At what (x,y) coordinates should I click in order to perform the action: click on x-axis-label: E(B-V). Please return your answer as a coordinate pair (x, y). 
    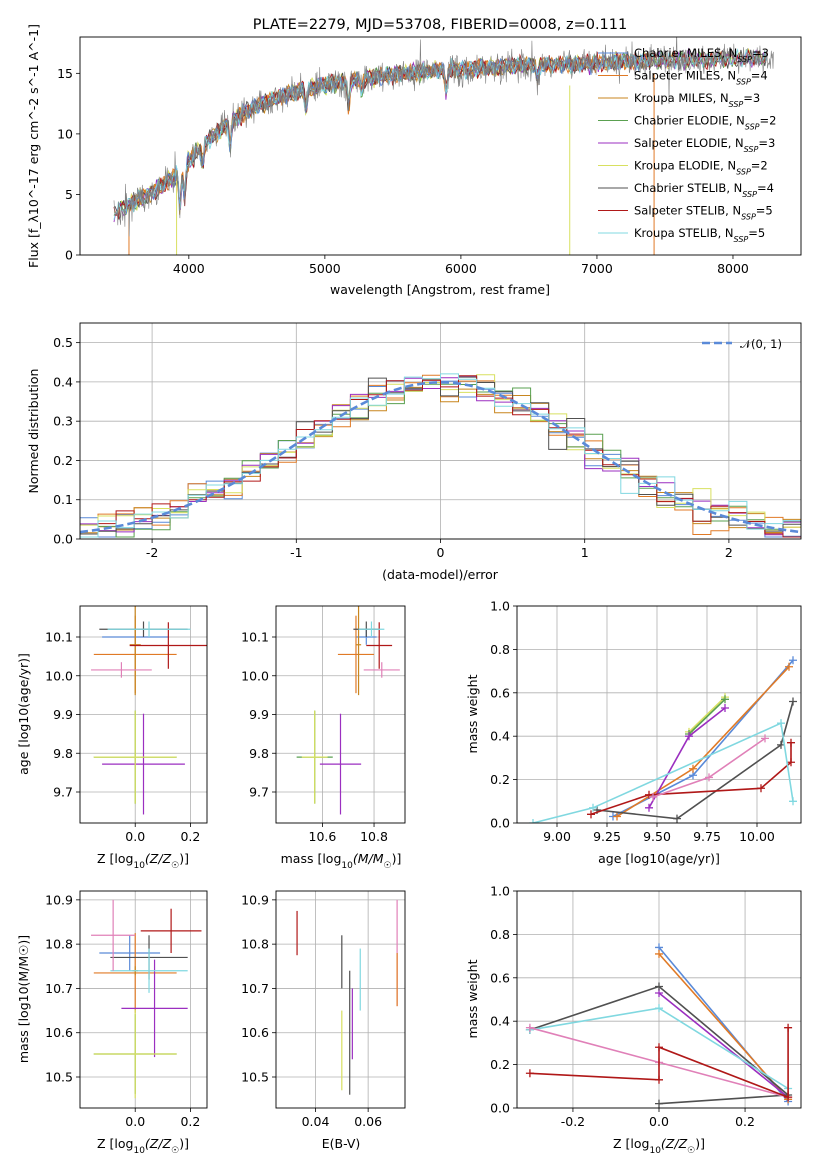
    Looking at the image, I should click on (341, 1143).